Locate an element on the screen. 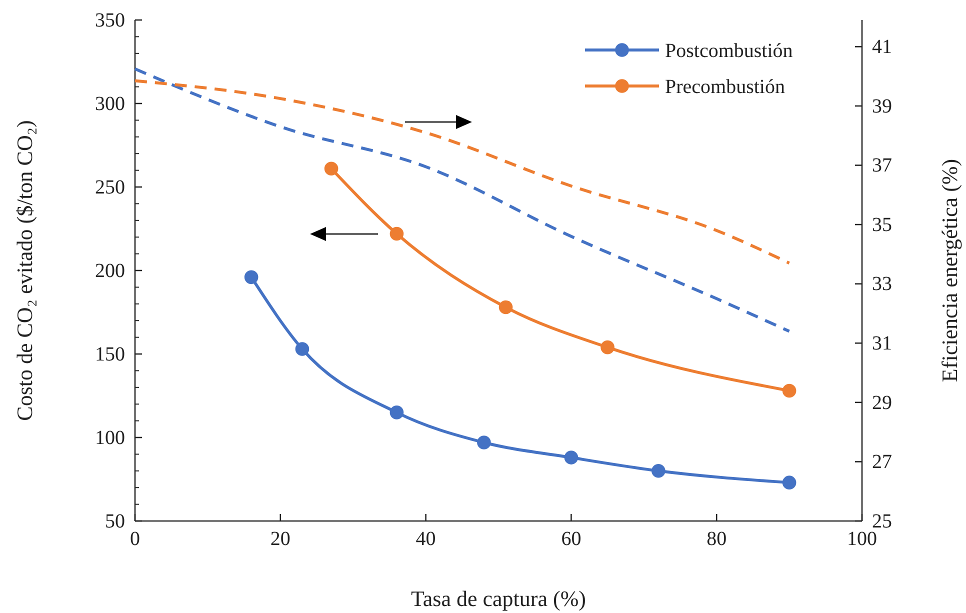 This screenshot has width=966, height=613. y2-tick-label: 39 is located at coordinates (882, 106).